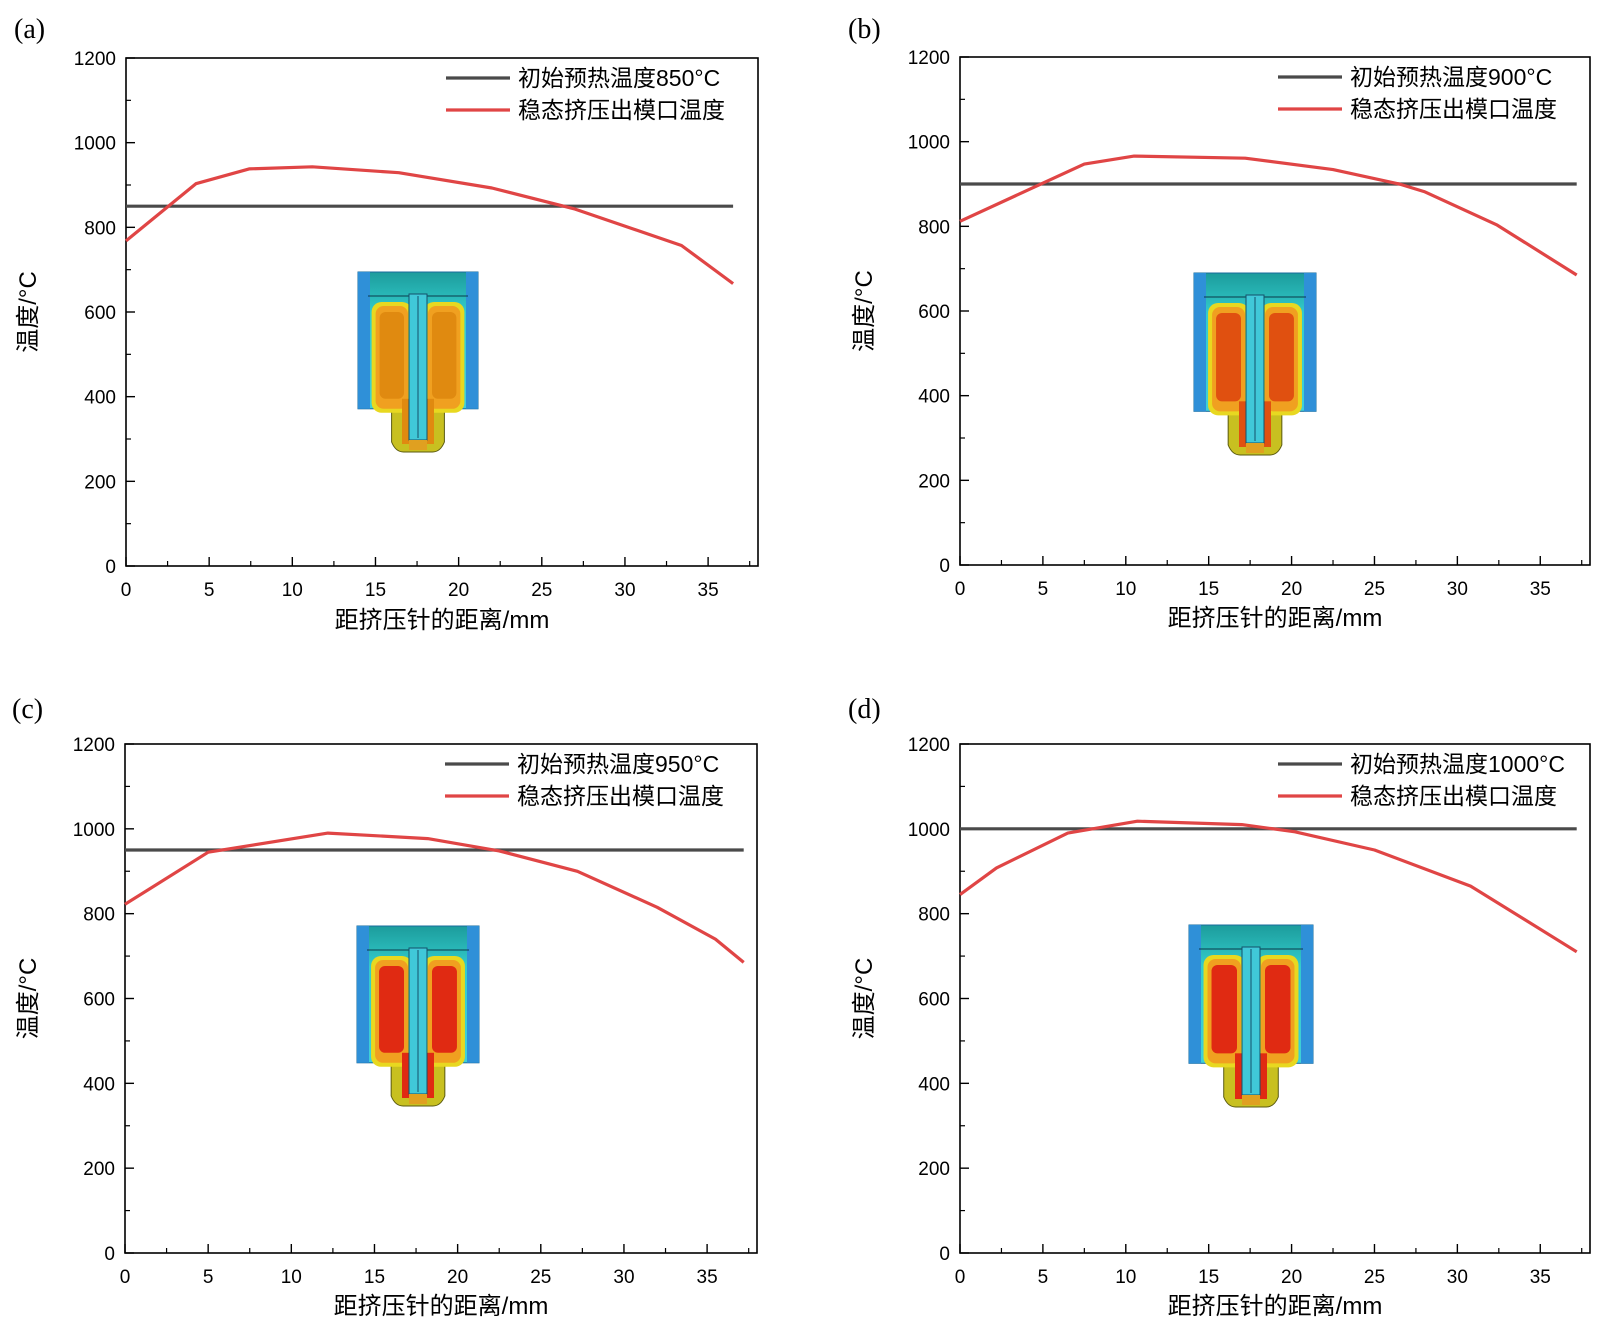 This screenshot has height=1332, width=1600. Describe the element at coordinates (1451, 77) in the screenshot. I see `legend-label: 初始预热温度900°C` at that location.